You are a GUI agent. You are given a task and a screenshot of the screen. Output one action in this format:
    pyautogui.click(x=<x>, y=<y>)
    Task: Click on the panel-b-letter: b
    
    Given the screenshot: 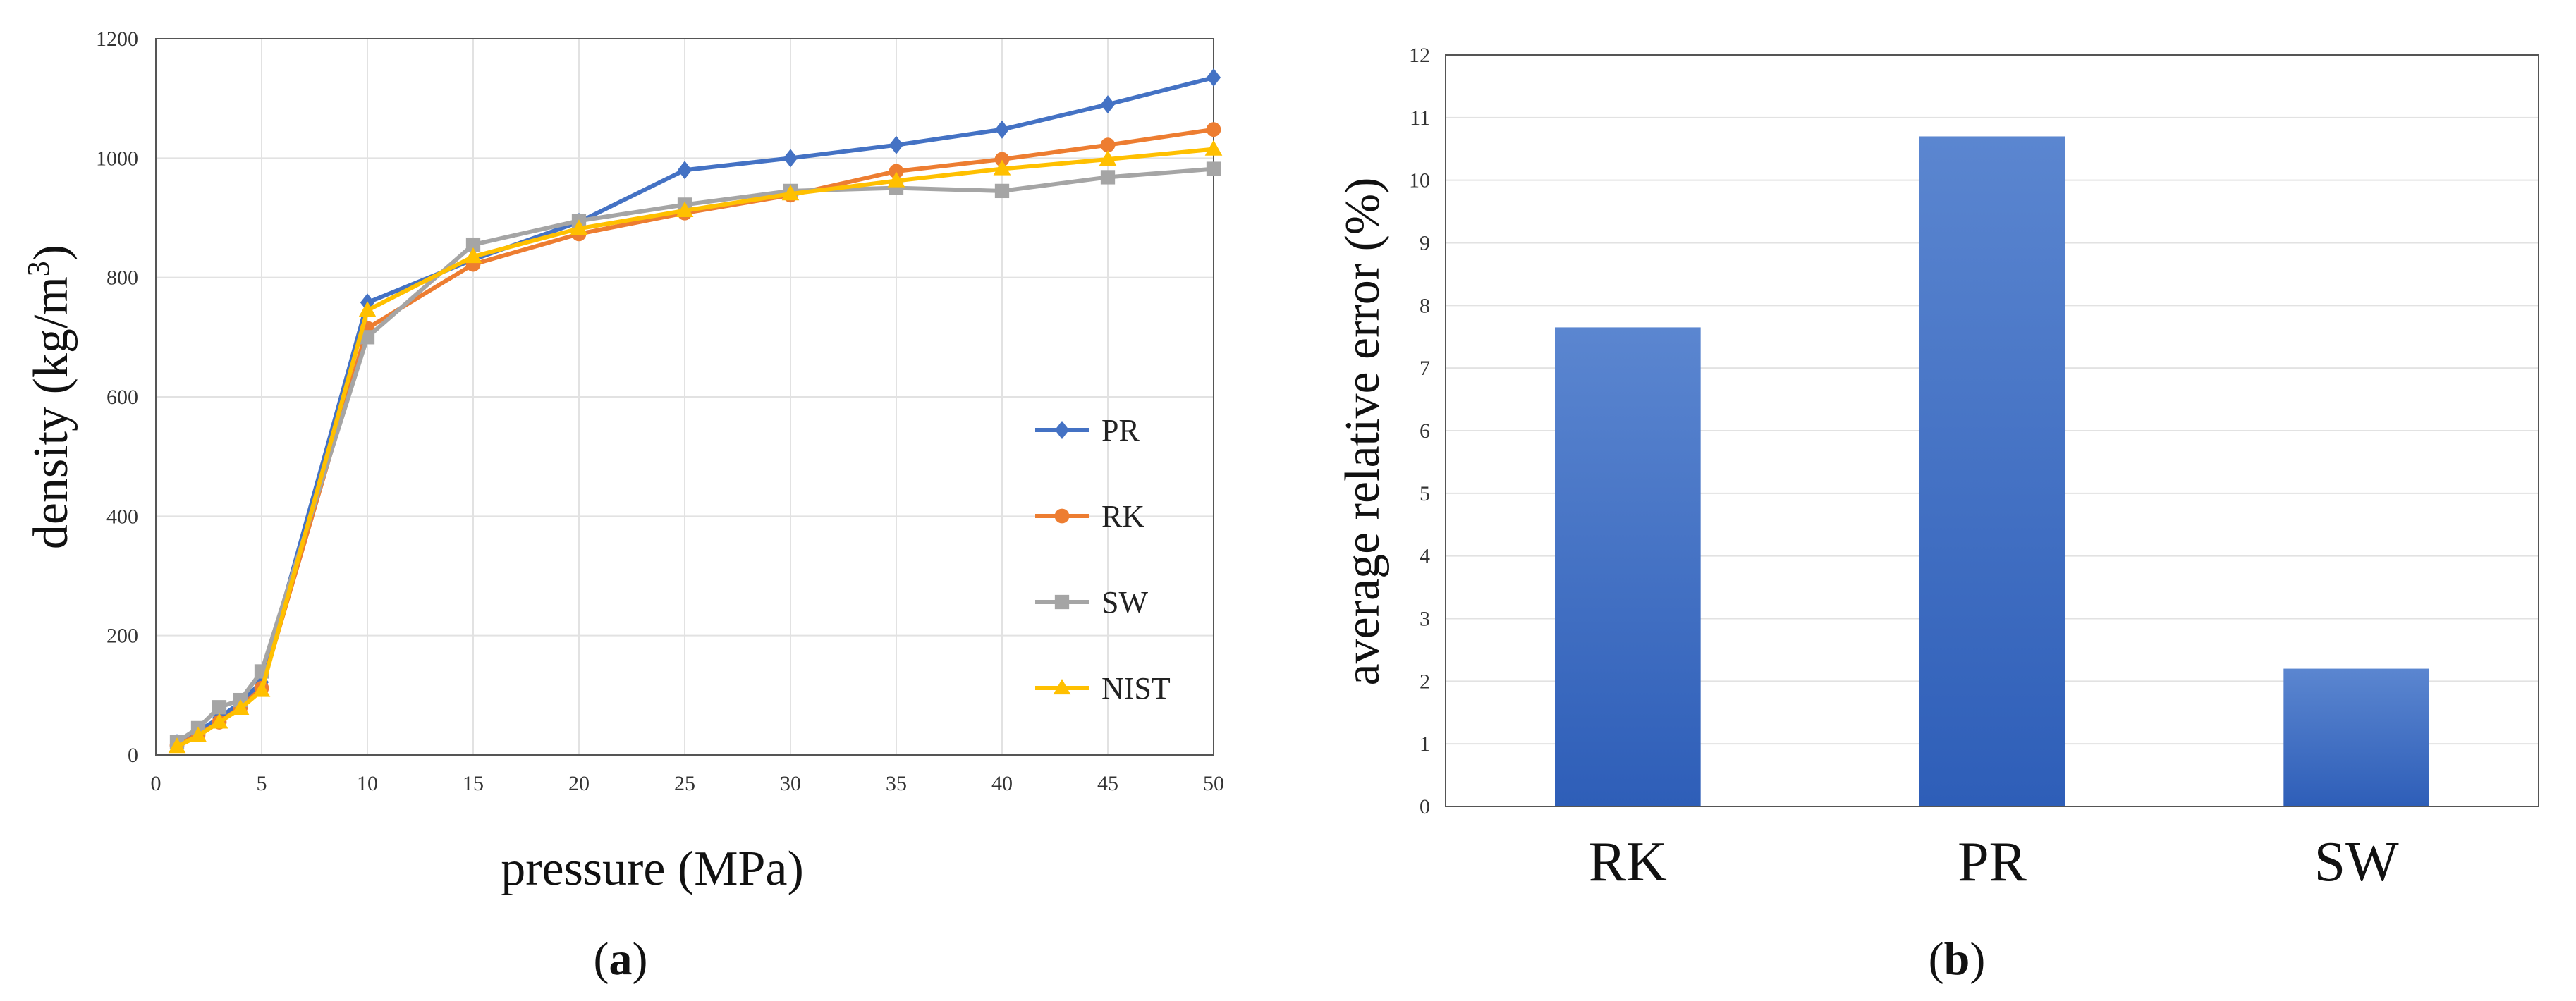 What is the action you would take?
    pyautogui.click(x=1957, y=959)
    